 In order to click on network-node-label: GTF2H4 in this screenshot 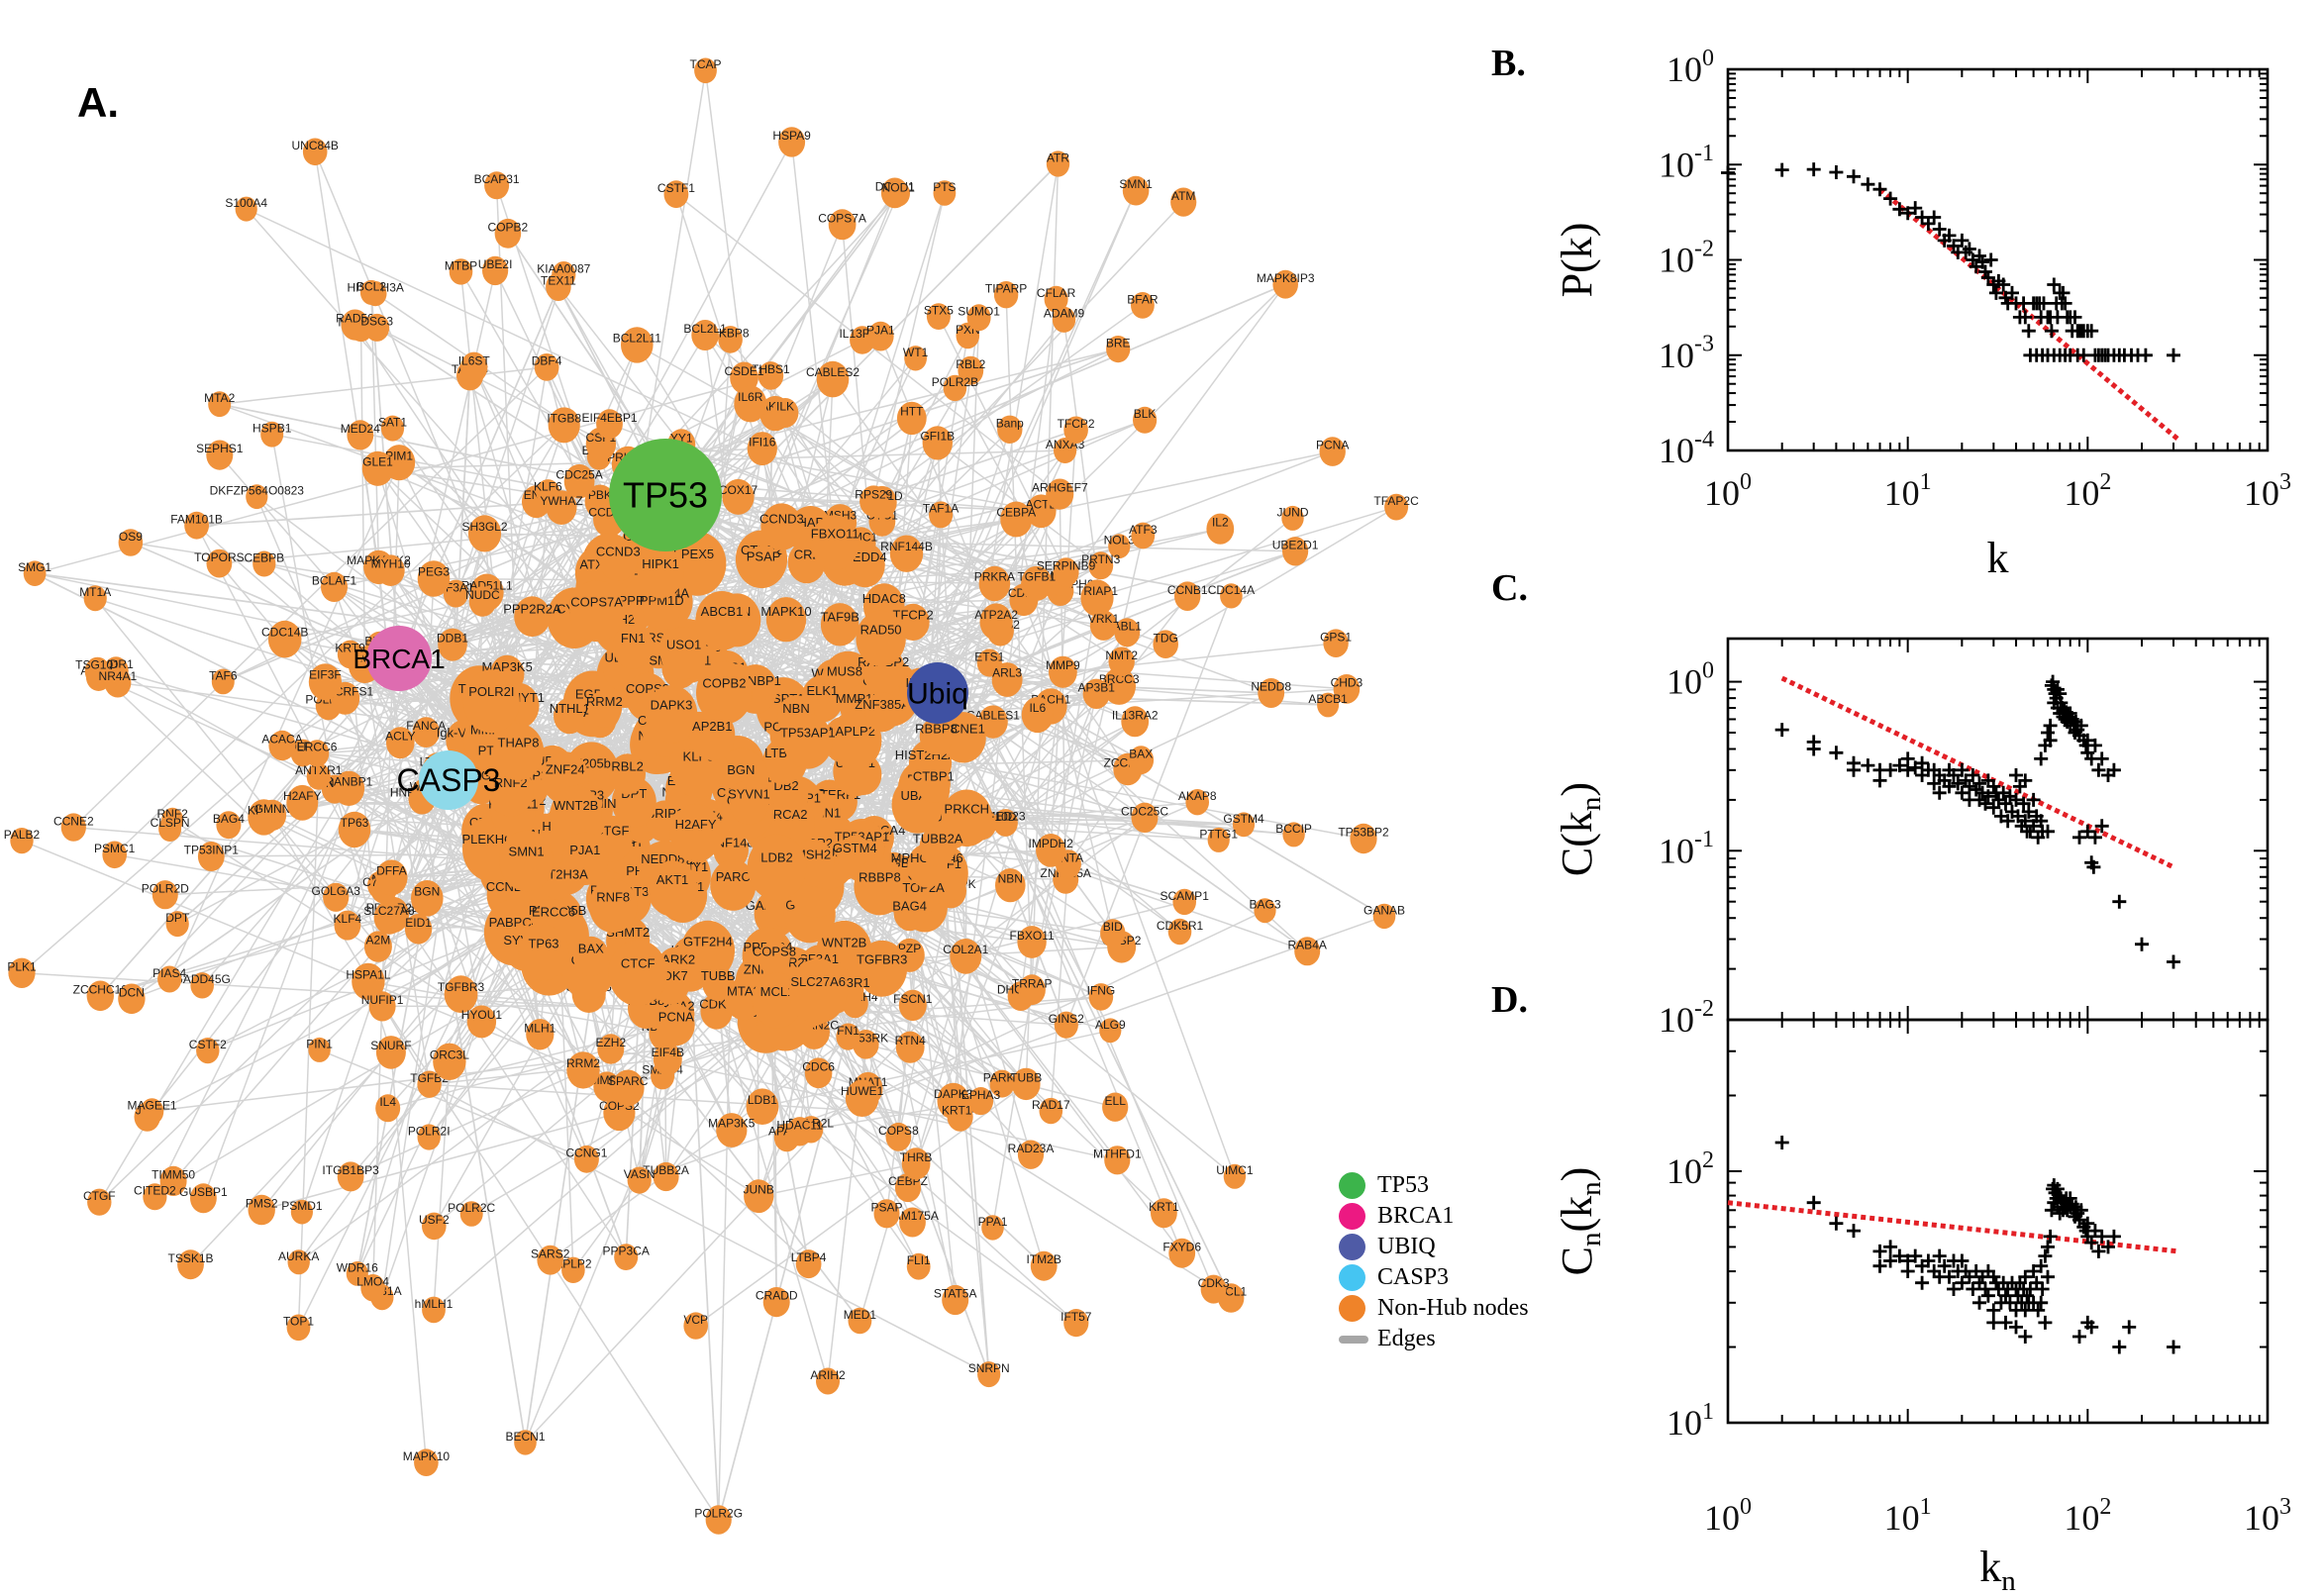, I will do `click(708, 941)`.